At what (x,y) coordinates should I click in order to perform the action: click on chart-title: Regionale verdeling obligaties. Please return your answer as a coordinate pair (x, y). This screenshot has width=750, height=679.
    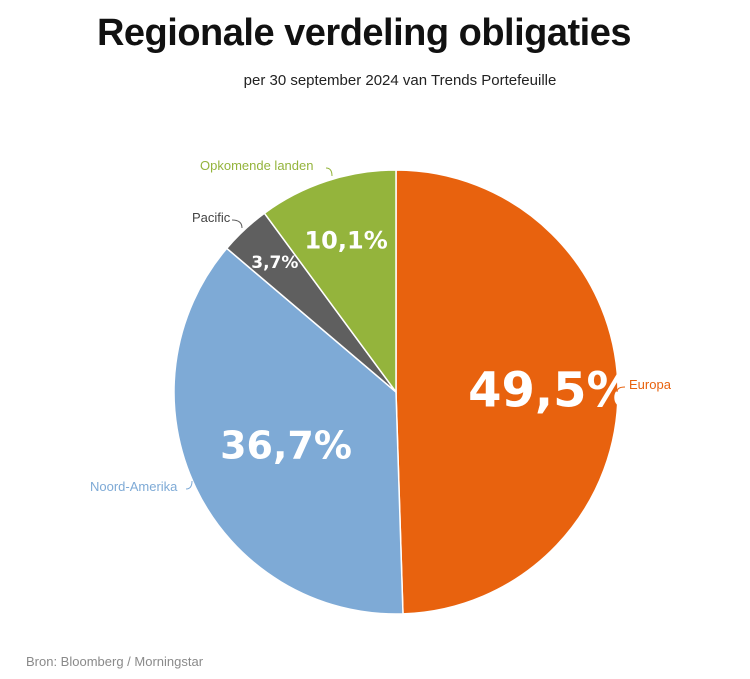
    Looking at the image, I should click on (364, 33).